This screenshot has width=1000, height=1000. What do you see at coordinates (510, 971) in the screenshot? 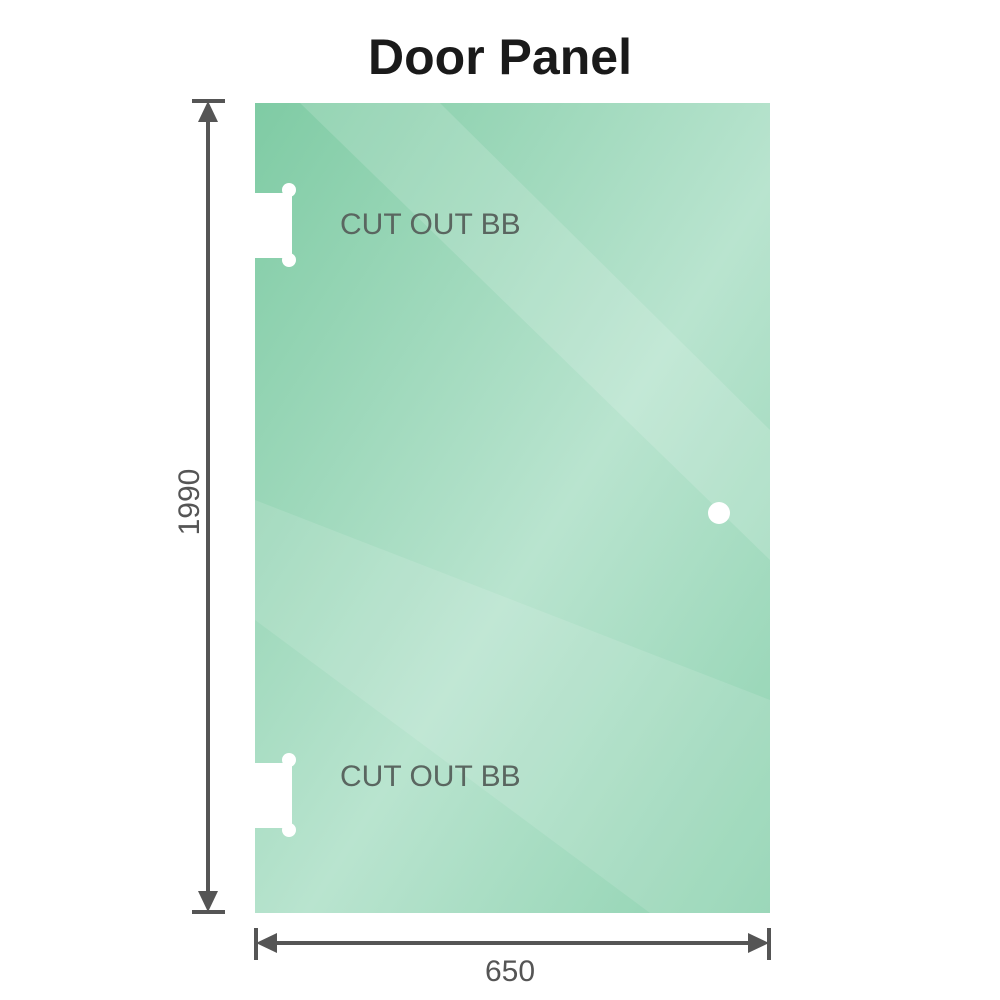
I see `width-label: 650` at bounding box center [510, 971].